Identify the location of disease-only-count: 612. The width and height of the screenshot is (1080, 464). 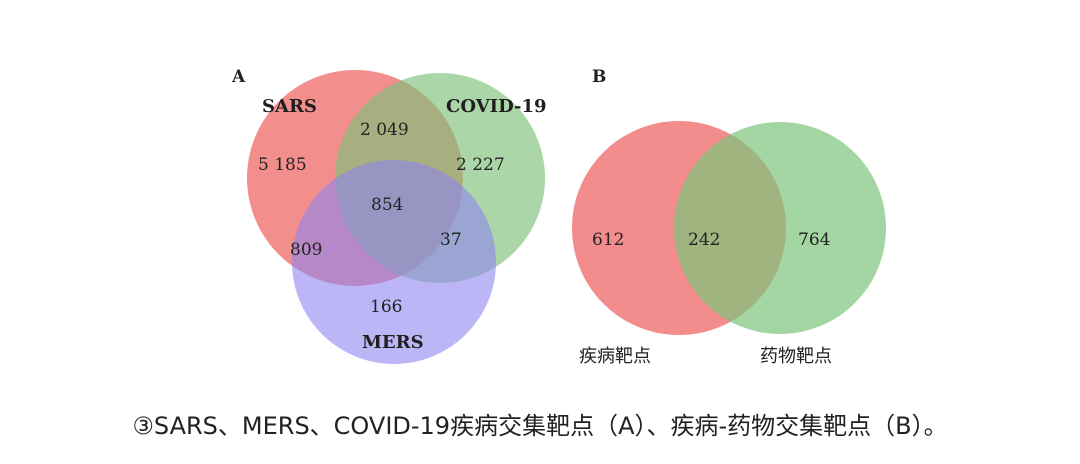
(608, 240).